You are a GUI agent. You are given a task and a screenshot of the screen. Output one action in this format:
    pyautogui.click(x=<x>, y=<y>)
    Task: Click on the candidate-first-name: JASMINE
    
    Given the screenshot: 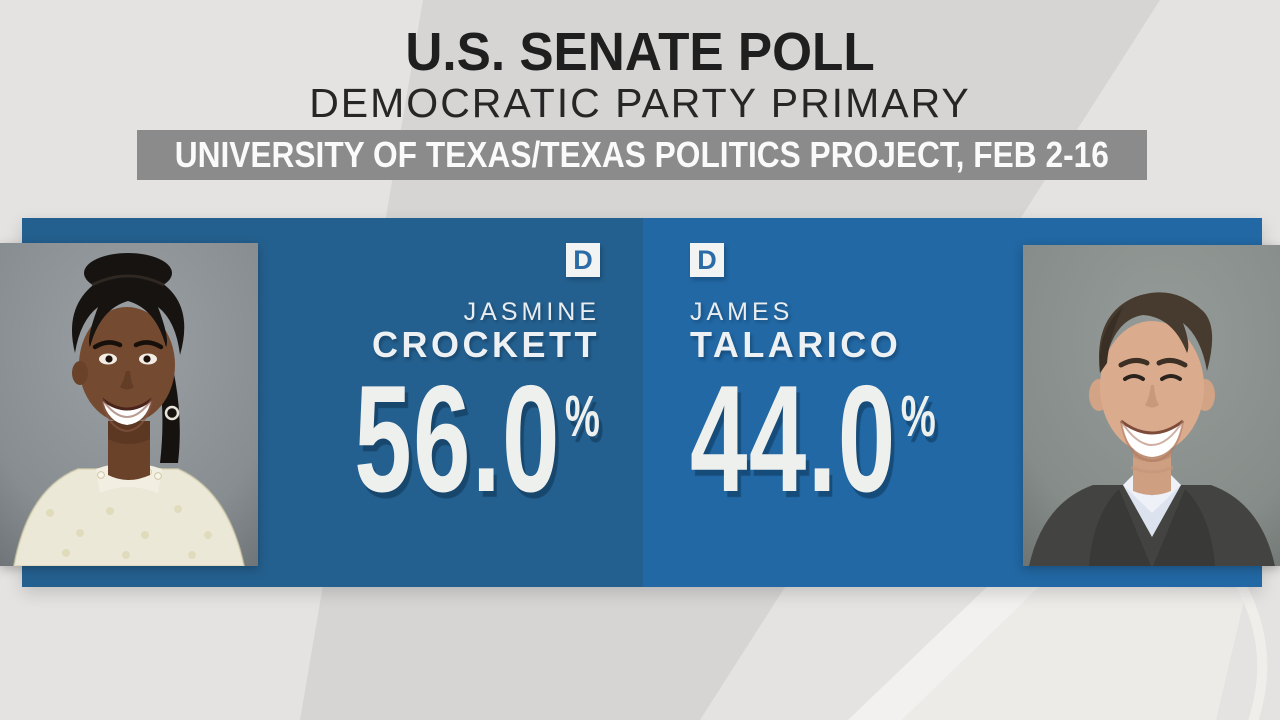 What is the action you would take?
    pyautogui.click(x=531, y=312)
    